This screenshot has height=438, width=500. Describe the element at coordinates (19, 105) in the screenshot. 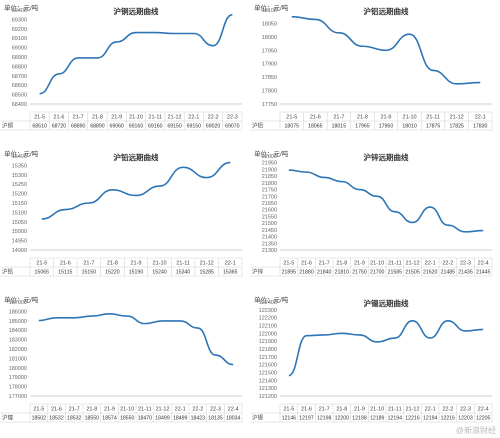

I see `y-tick-label: 68400` at that location.